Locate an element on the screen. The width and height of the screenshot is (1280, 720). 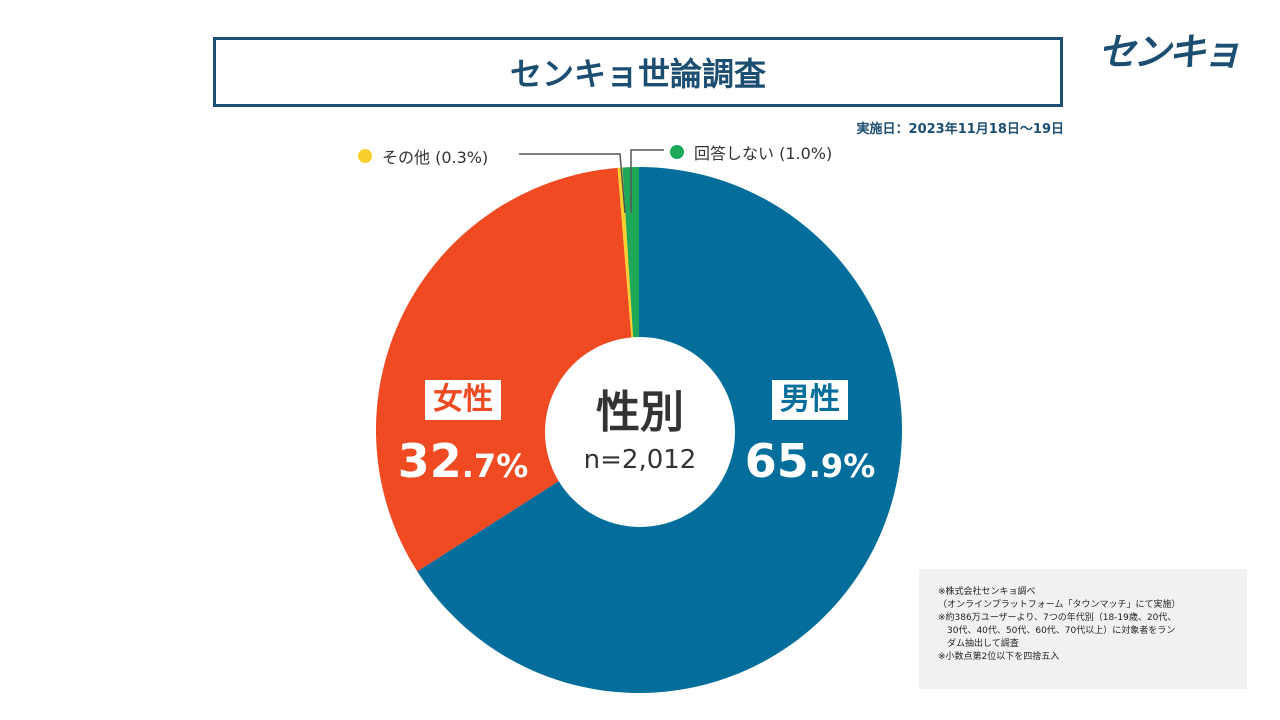
slice-value-female-int: 32 is located at coordinates (429, 461).